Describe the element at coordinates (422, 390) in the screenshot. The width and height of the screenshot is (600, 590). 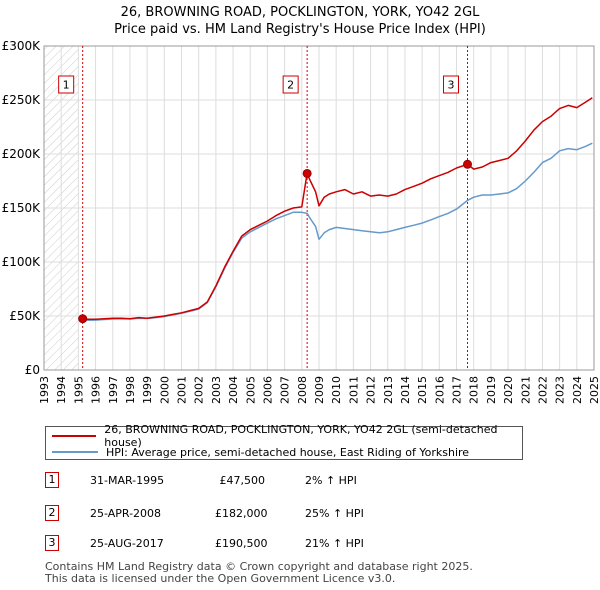
I see `x-tick-label: 2015` at that location.